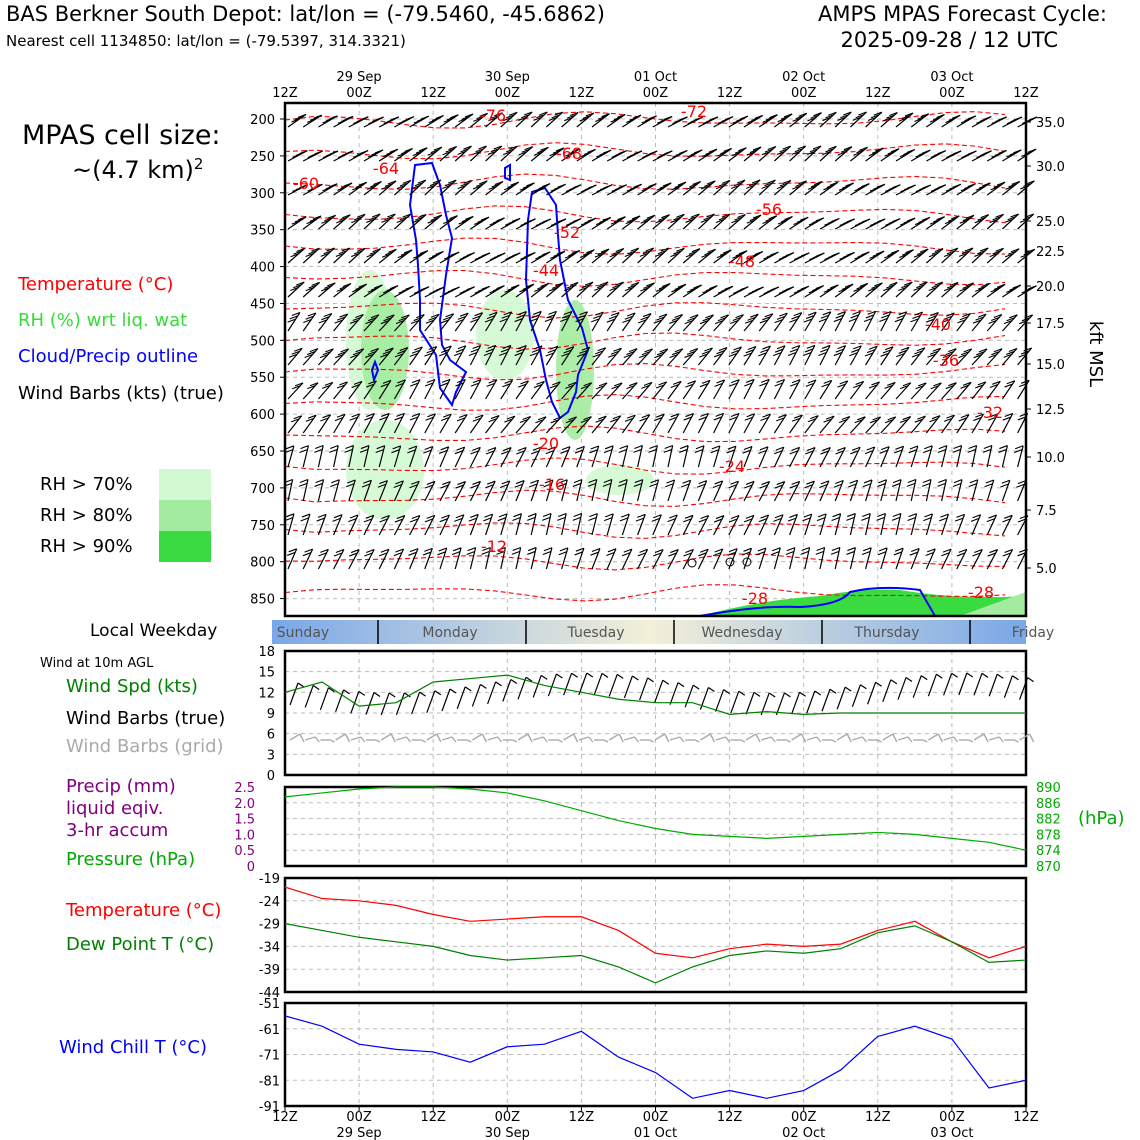 Image resolution: width=1140 pixels, height=1140 pixels. What do you see at coordinates (262, 120) in the screenshot?
I see `pressure-tick-label: 200` at bounding box center [262, 120].